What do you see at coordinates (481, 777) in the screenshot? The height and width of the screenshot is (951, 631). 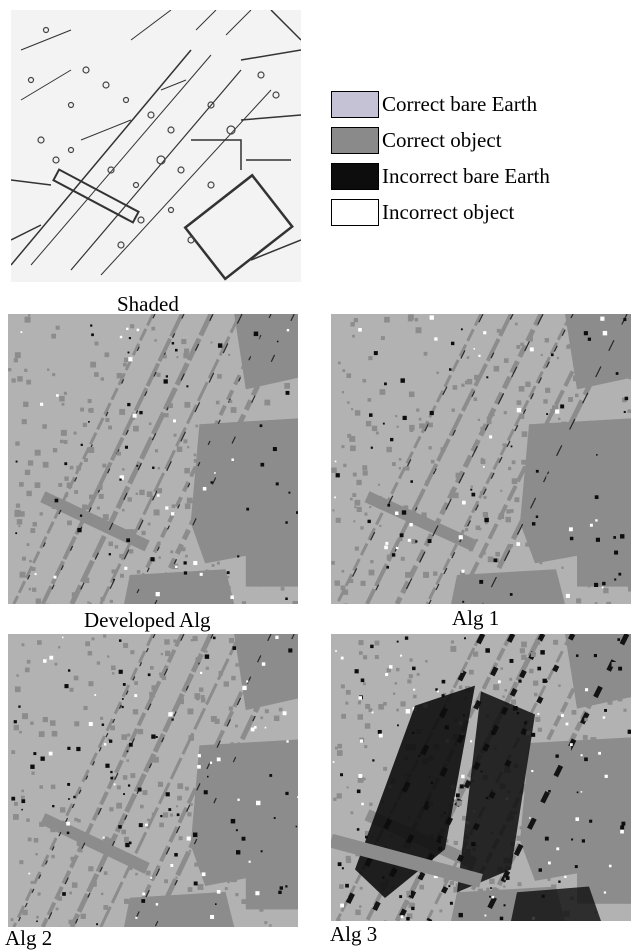 I see `alg3-map` at bounding box center [481, 777].